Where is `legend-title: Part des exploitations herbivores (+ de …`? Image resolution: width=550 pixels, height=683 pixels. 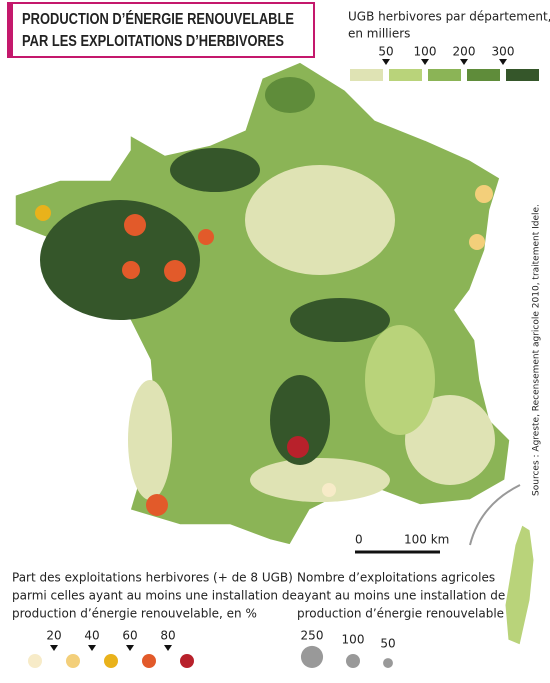
legend-title: Part des exploitations herbivores (+ de … is located at coordinates (152, 578).